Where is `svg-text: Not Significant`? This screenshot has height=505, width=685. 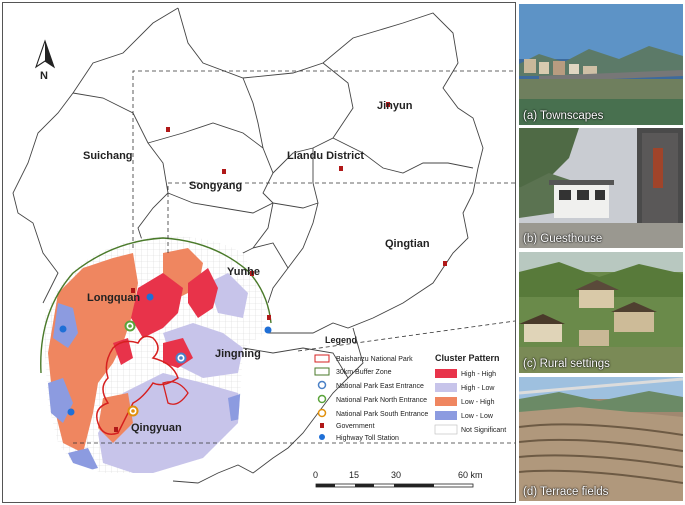
svg-text: Not Significant is located at coordinates (483, 430).